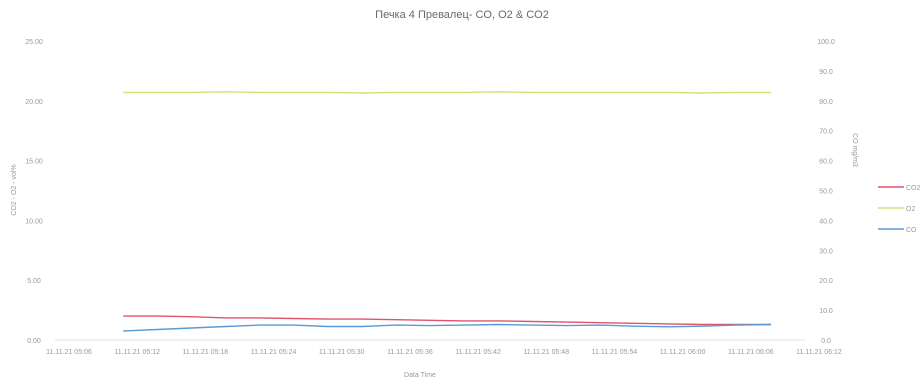 The width and height of the screenshot is (923, 380). Describe the element at coordinates (447, 92) in the screenshot. I see `series-line-o2` at that location.